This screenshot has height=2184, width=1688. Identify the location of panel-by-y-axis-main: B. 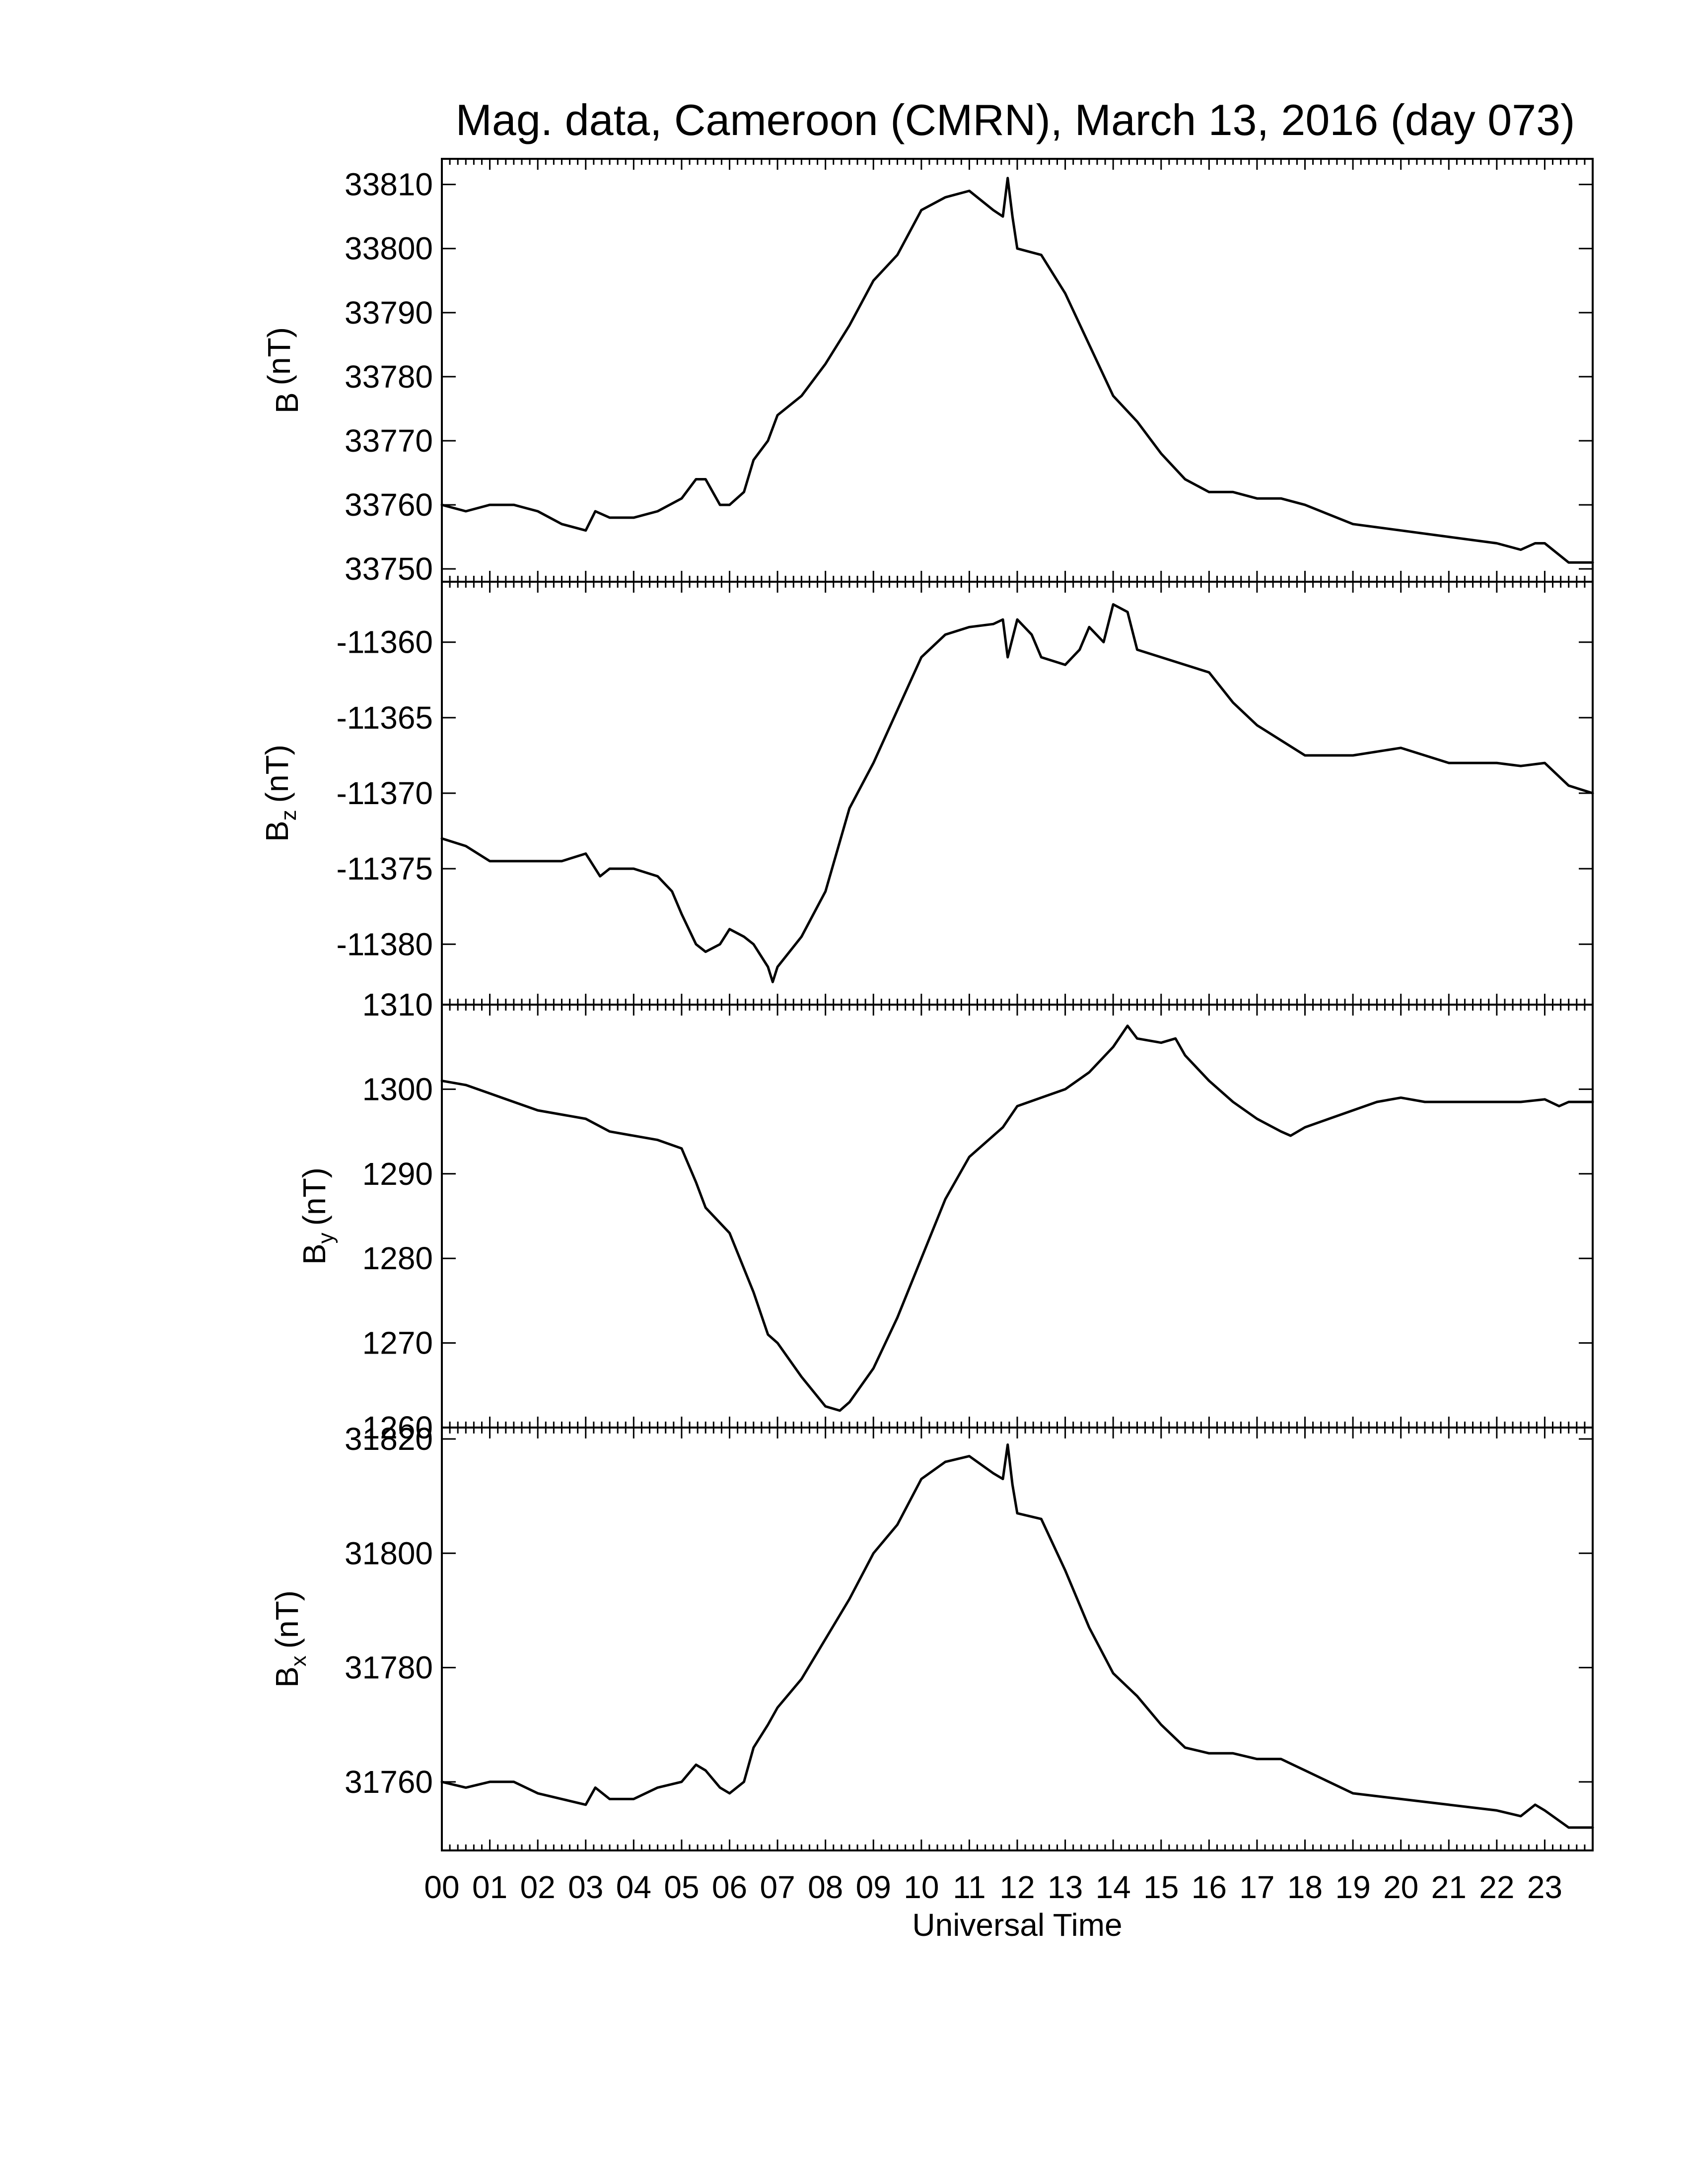
(314, 1254).